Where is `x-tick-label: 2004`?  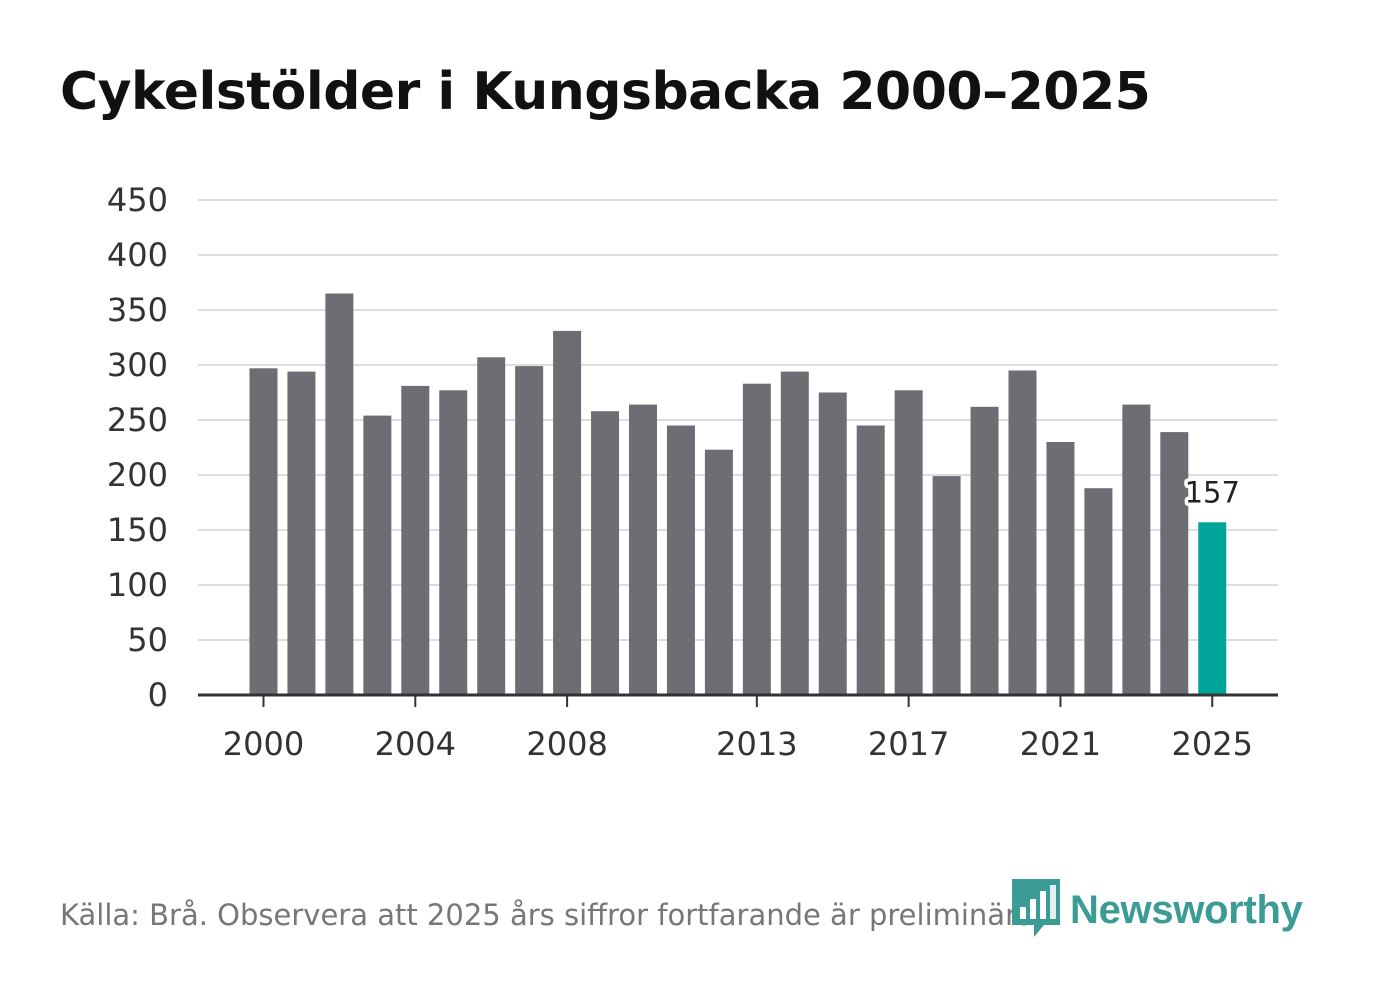
x-tick-label: 2004 is located at coordinates (415, 744).